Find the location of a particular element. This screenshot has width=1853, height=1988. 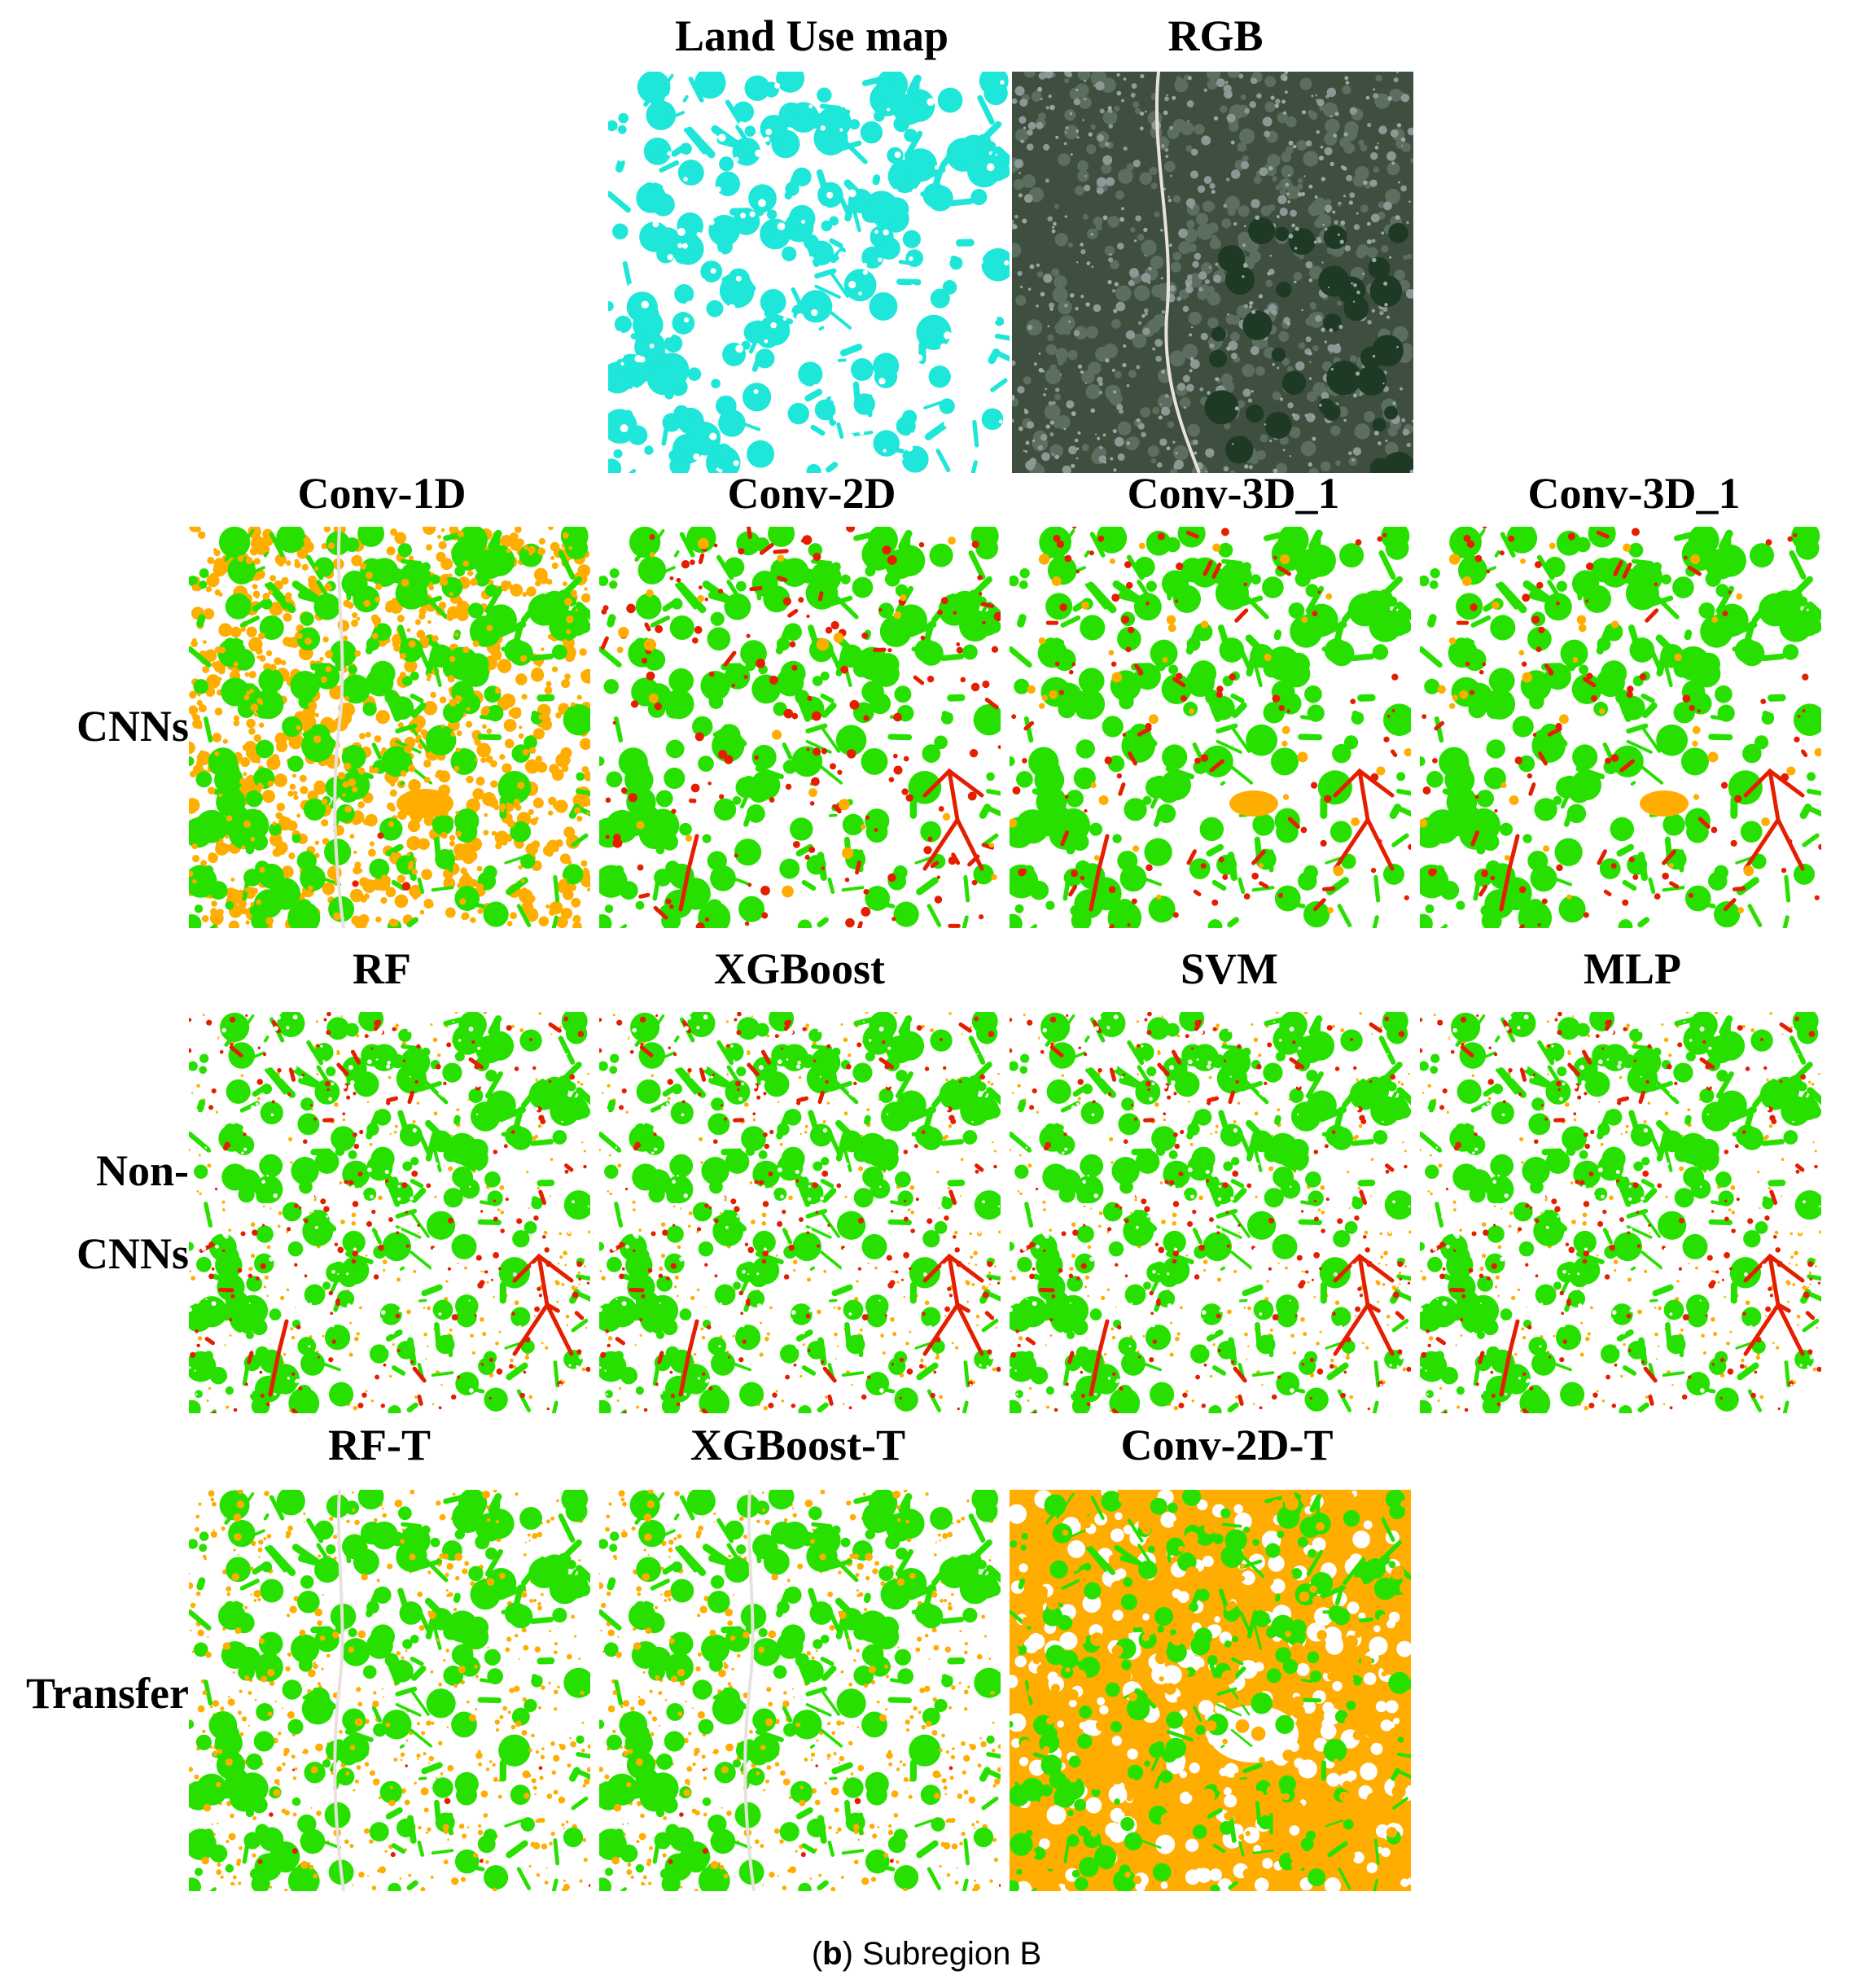

panel-title-xgboost: XGBoost is located at coordinates (799, 969).